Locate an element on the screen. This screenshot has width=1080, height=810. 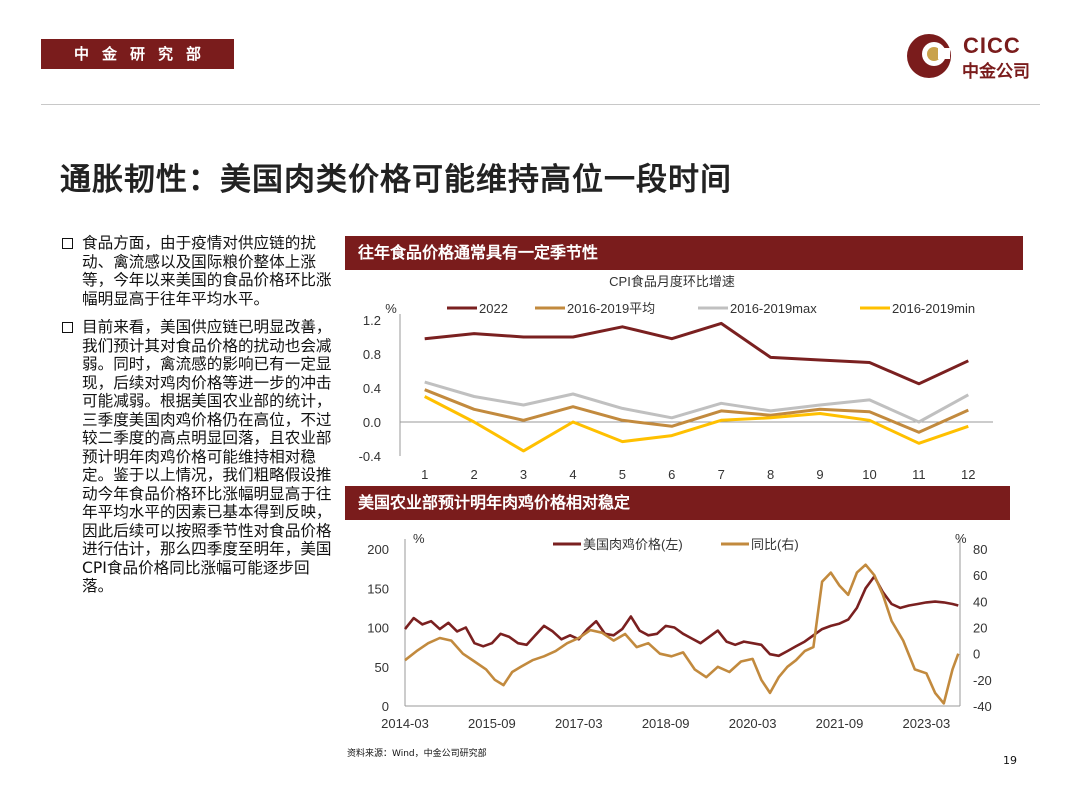
chart-title: CPI食品月度环比增速 is located at coordinates (672, 281).